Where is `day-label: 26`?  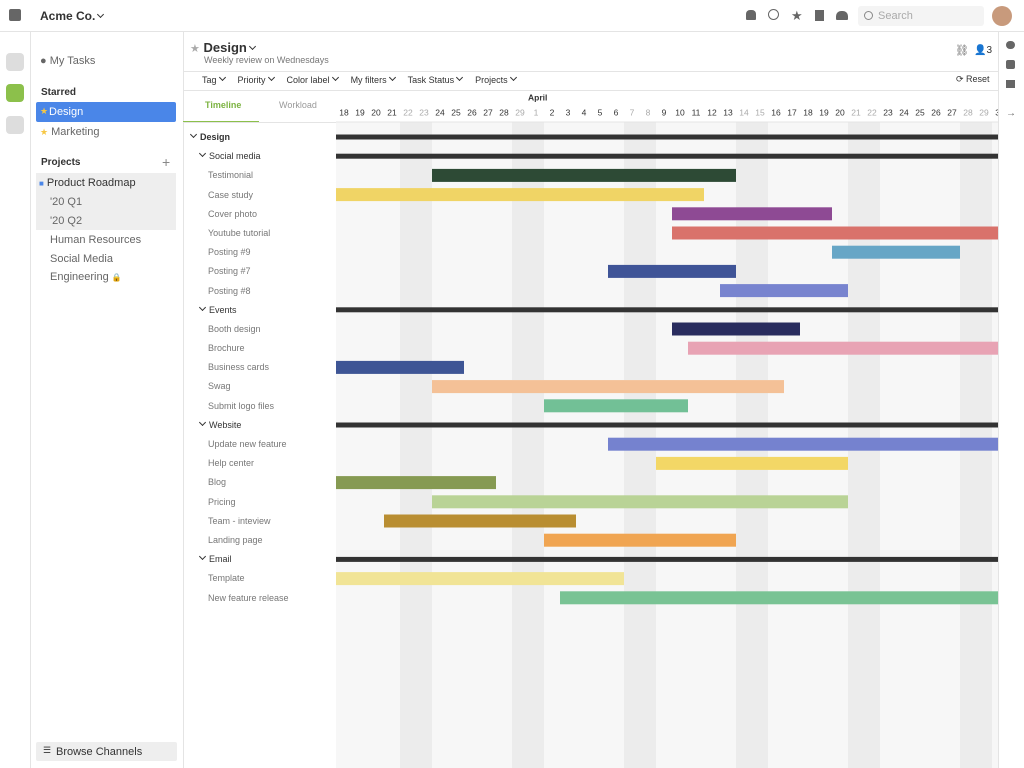
day-label: 26 is located at coordinates (936, 112).